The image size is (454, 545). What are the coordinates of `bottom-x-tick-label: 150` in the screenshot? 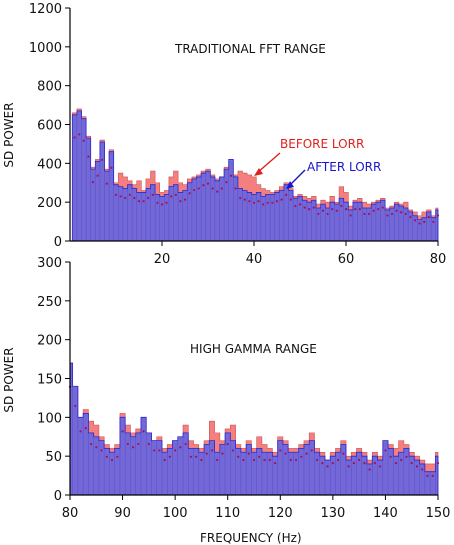 It's located at (438, 513).